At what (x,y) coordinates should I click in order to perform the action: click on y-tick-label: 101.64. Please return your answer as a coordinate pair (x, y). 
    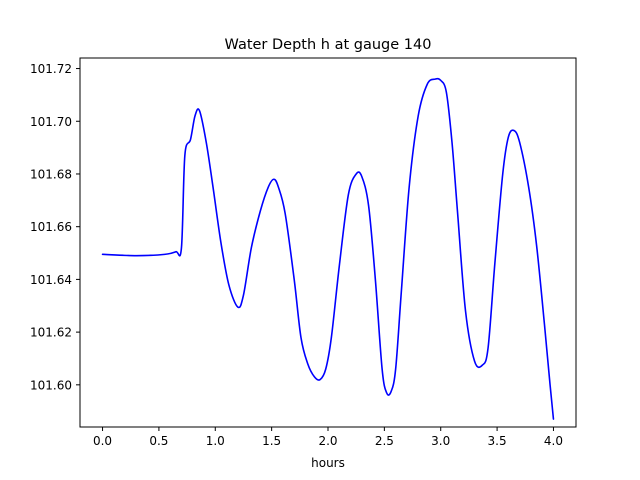
    Looking at the image, I should click on (51, 280).